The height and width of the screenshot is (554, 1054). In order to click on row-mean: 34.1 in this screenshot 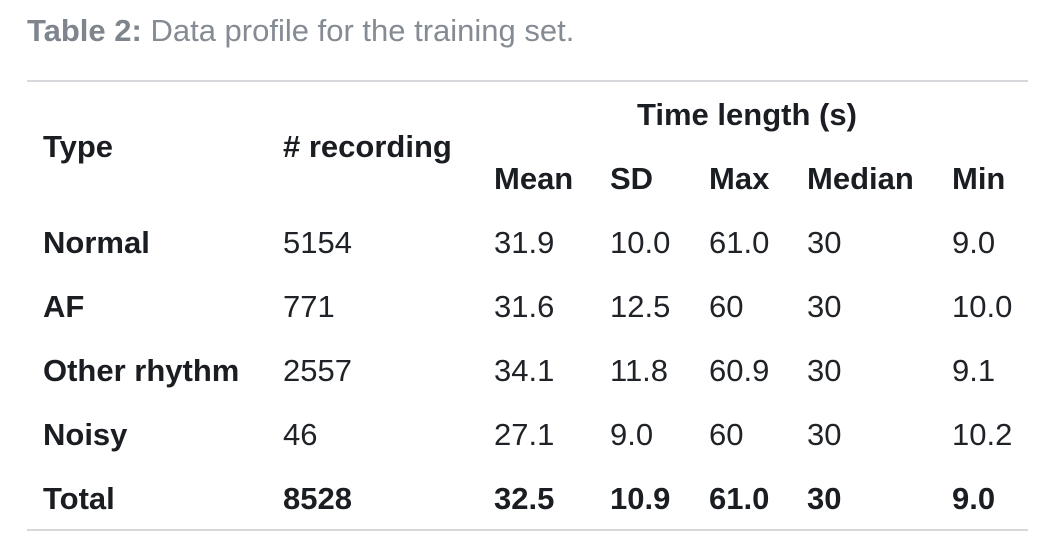, I will do `click(524, 370)`.